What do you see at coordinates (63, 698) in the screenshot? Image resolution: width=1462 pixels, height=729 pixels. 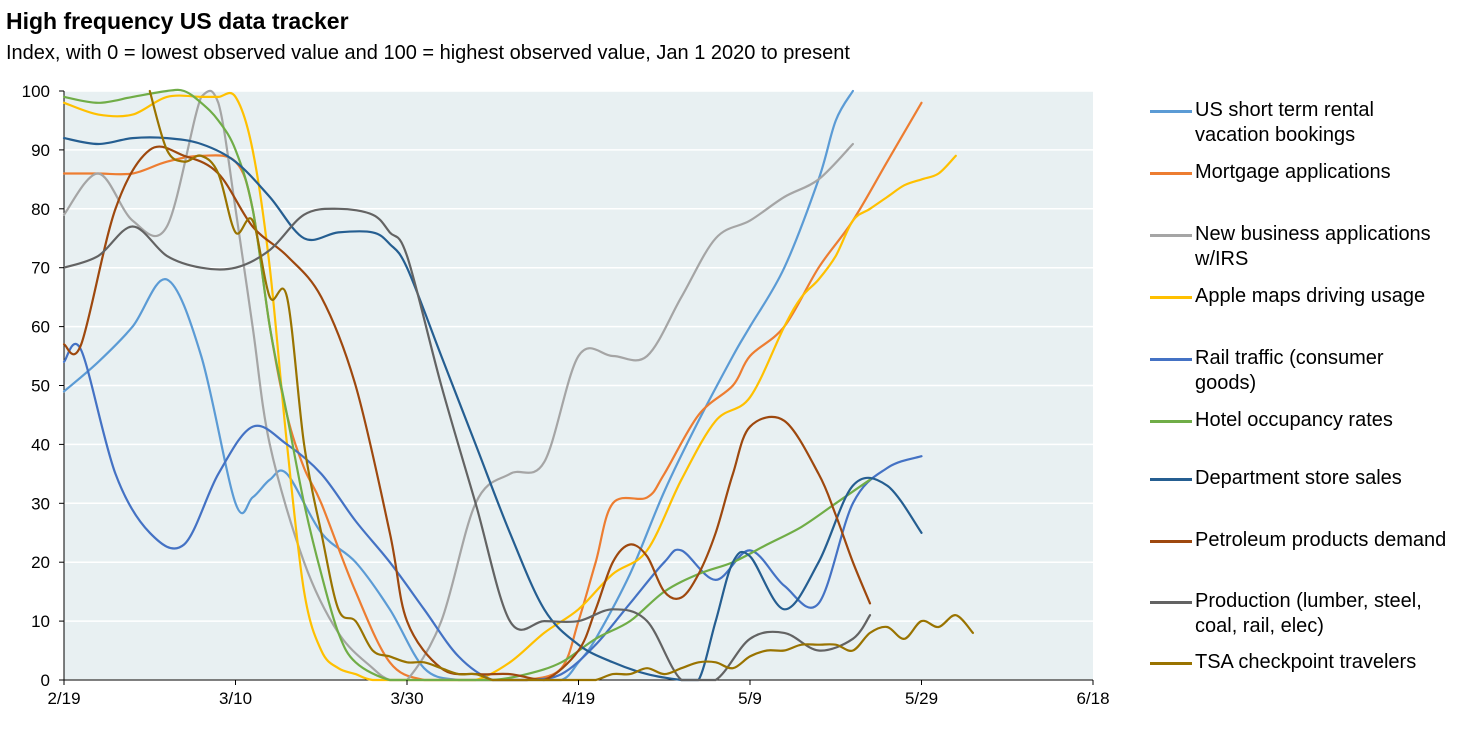 I see `x-tick-label: 2/19` at bounding box center [63, 698].